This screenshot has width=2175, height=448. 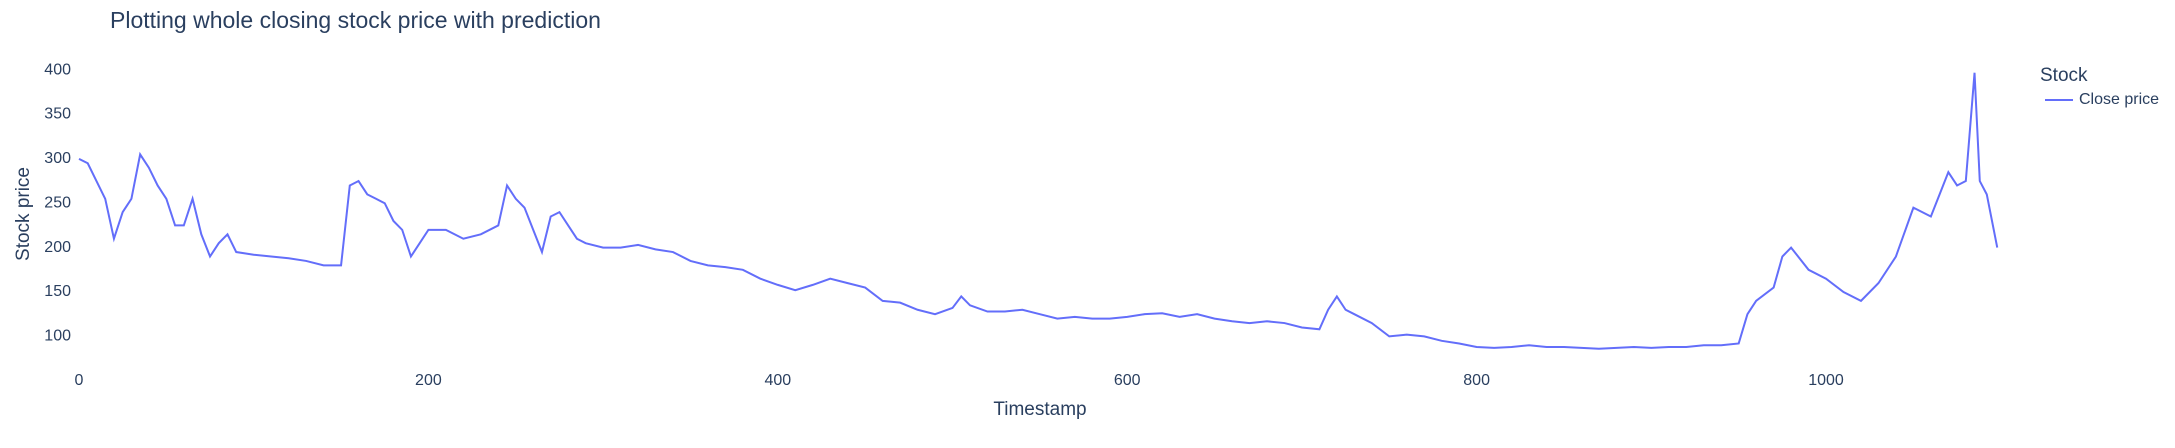 What do you see at coordinates (57, 158) in the screenshot?
I see `y-tick-label: 300` at bounding box center [57, 158].